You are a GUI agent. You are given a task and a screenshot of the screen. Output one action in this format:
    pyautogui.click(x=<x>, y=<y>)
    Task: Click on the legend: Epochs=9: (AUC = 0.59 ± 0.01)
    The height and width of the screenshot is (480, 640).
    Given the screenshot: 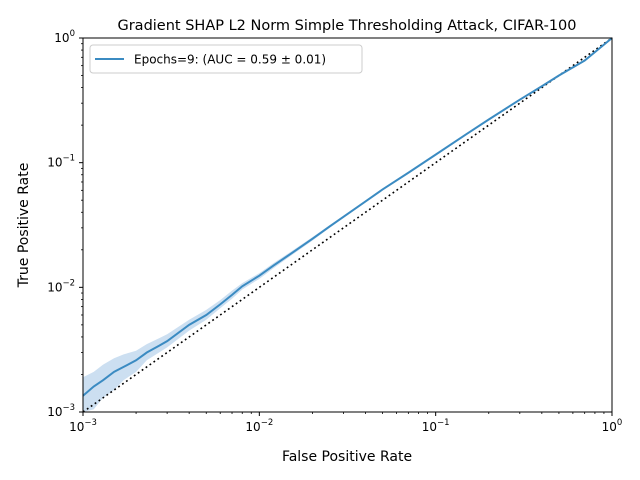 What is the action you would take?
    pyautogui.click(x=226, y=59)
    